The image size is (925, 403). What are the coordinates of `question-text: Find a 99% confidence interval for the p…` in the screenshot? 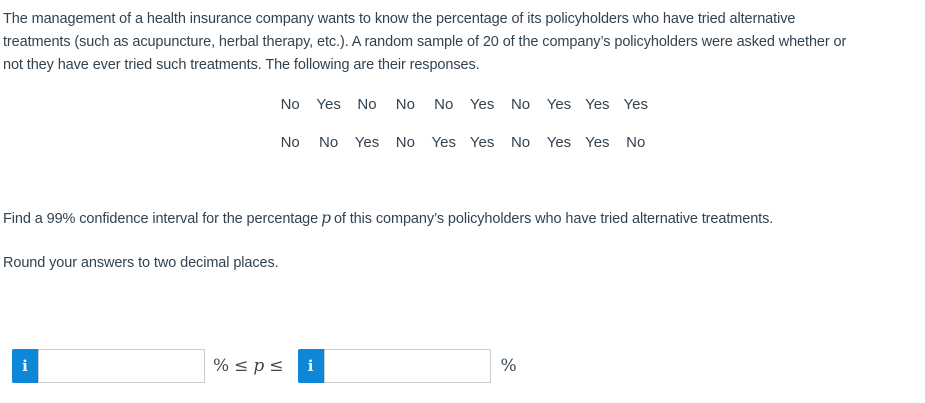 It's located at (463, 219).